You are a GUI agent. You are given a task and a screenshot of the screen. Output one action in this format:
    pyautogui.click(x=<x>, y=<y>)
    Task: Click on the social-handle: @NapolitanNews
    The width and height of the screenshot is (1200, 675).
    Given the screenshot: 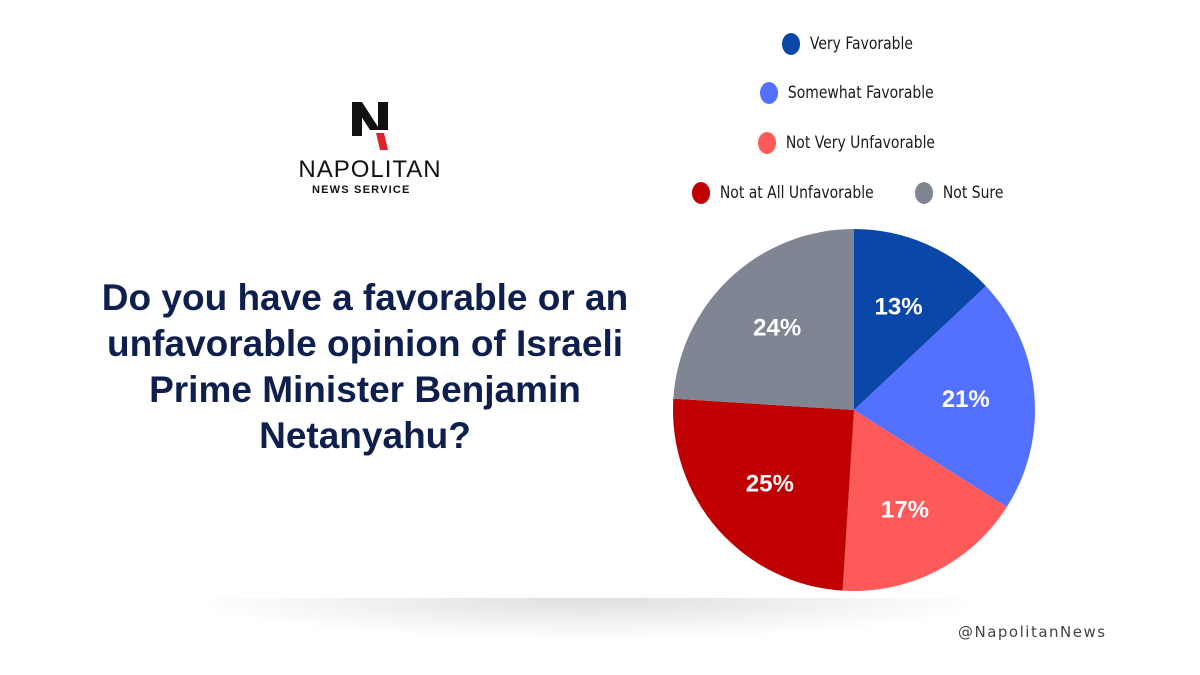 What is the action you would take?
    pyautogui.click(x=1032, y=632)
    